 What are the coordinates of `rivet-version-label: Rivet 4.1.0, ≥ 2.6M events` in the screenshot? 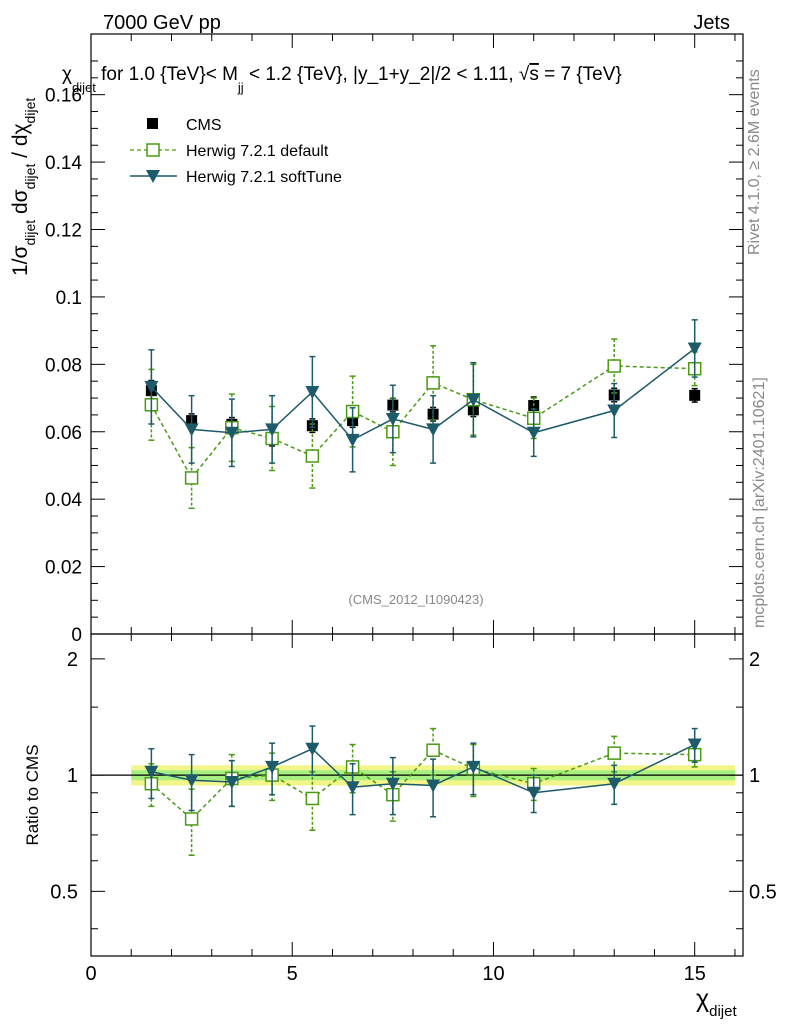 It's located at (754, 162).